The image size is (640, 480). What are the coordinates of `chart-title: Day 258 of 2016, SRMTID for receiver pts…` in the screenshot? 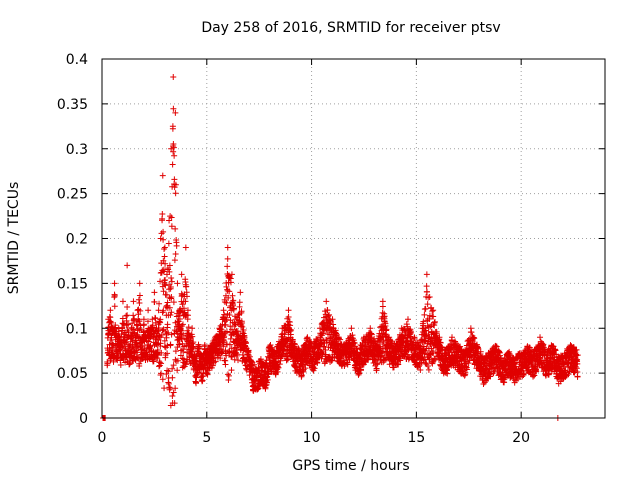 It's located at (350, 28).